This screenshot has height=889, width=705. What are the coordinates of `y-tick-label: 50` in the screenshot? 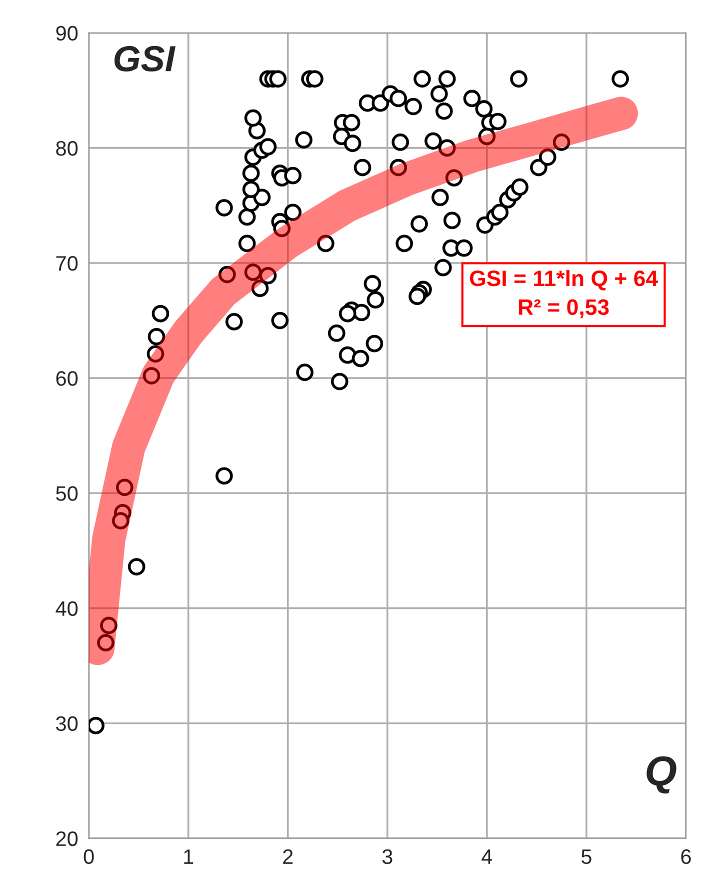 It's located at (67, 493).